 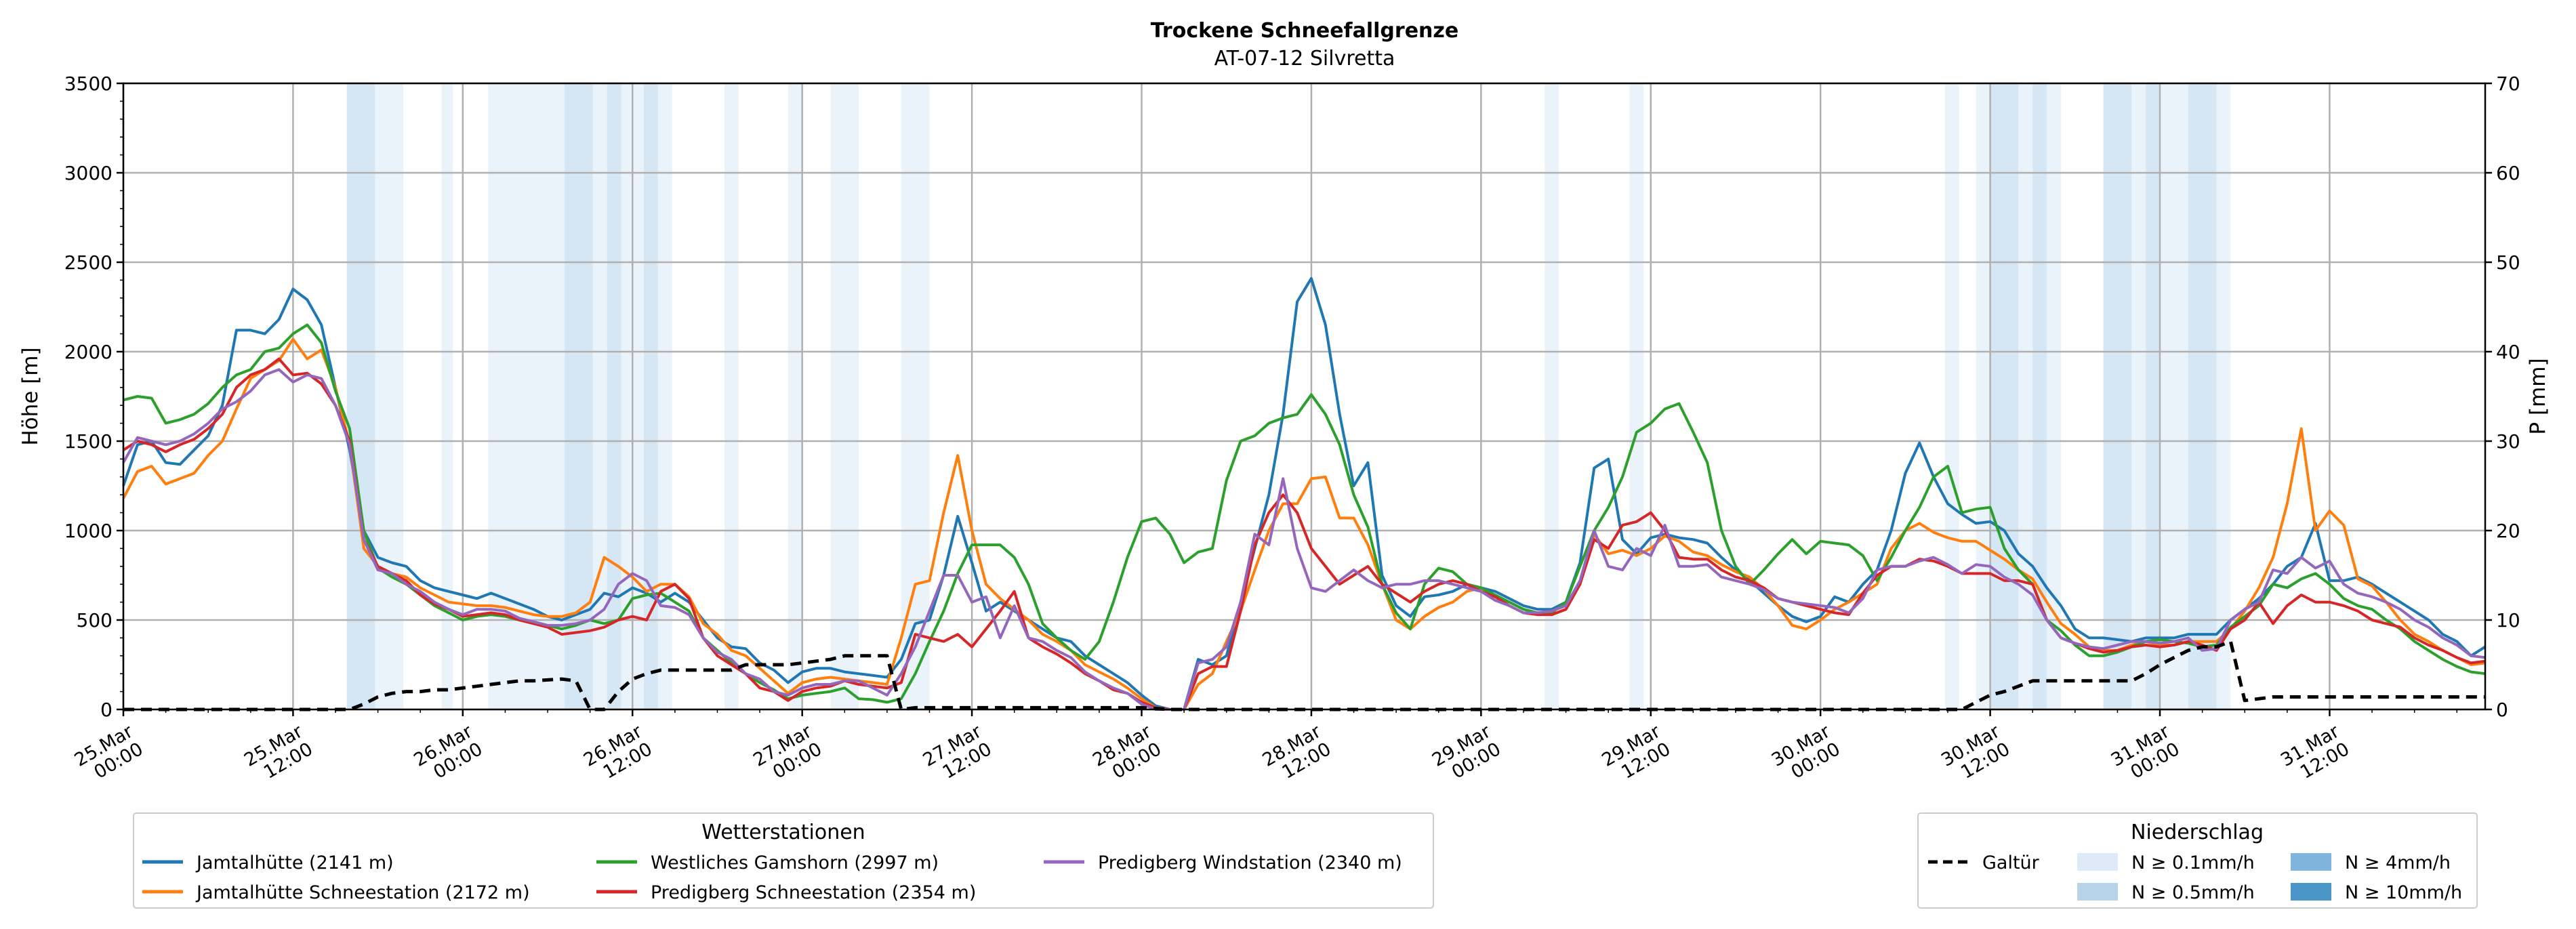 I want to click on y2-tick-label: 60, so click(x=2508, y=173).